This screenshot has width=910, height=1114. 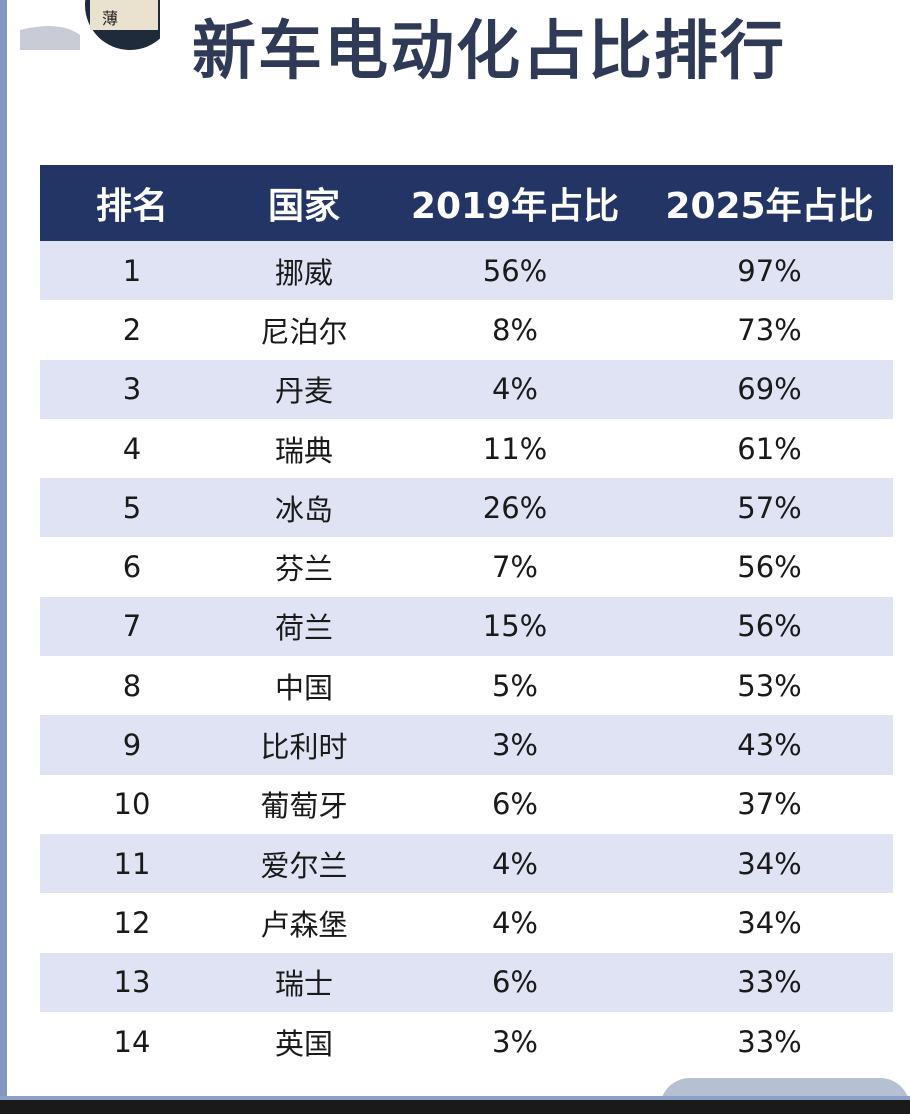 What do you see at coordinates (769, 448) in the screenshot?
I see `share-2025-cell: 61%` at bounding box center [769, 448].